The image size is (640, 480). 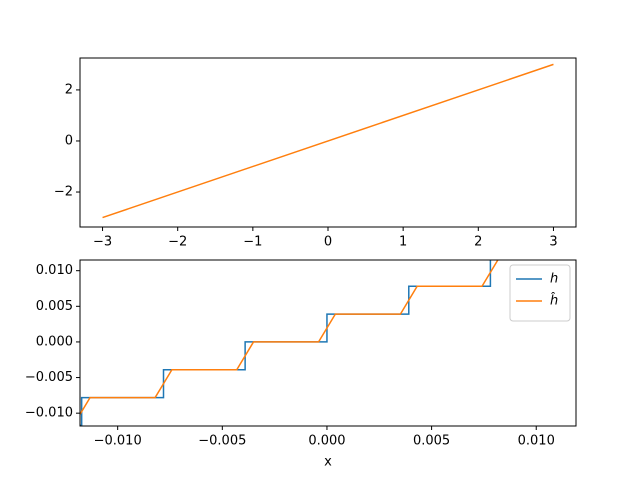 I want to click on y-tick-label: 0.010, so click(x=54, y=270).